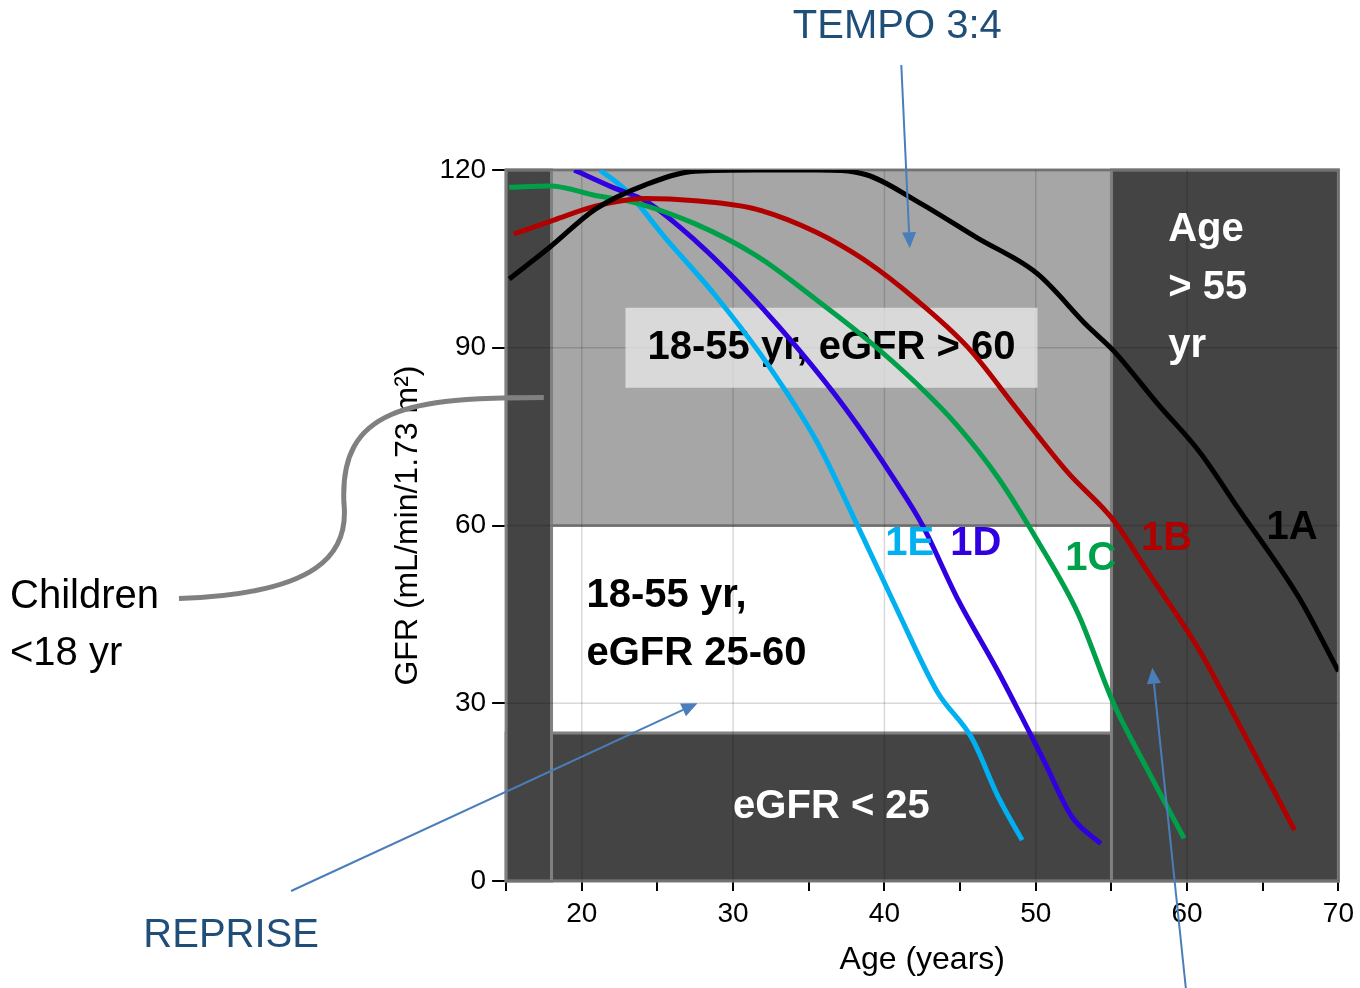 The height and width of the screenshot is (988, 1360). What do you see at coordinates (696, 622) in the screenshot?
I see `annotation: 18-55 yr, eGFR 25-60` at bounding box center [696, 622].